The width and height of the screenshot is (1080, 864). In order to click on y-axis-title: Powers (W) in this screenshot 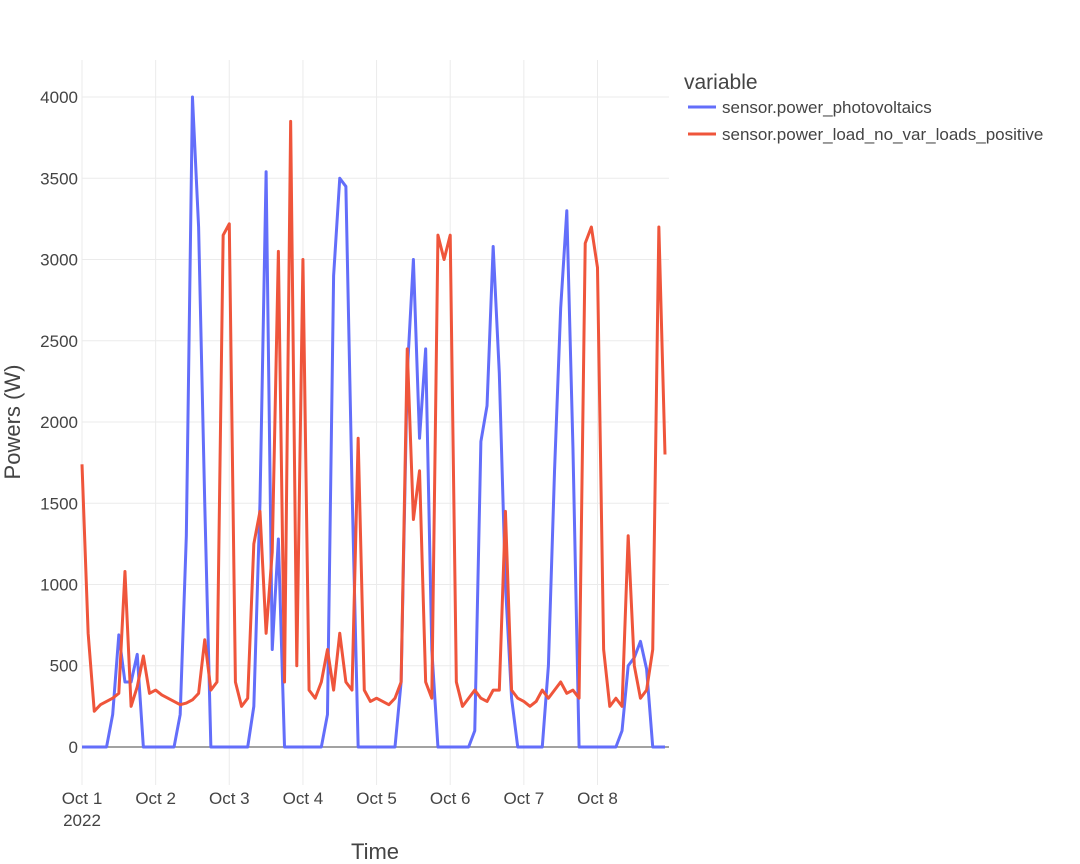, I will do `click(12, 422)`.